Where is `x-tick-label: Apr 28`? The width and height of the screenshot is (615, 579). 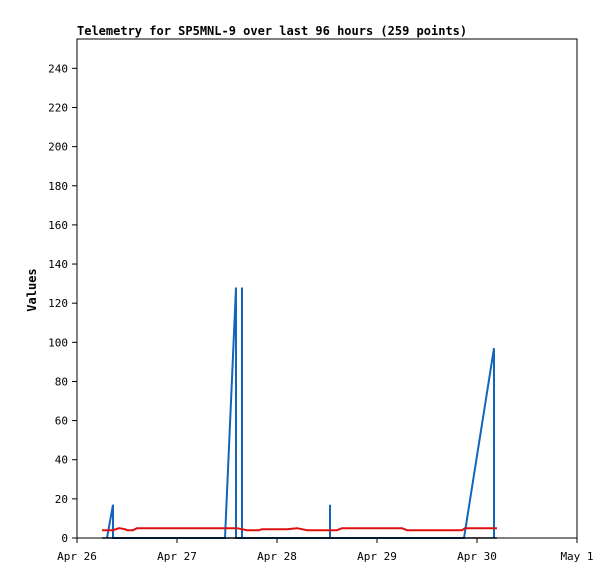 x-tick-label: Apr 28 is located at coordinates (277, 556).